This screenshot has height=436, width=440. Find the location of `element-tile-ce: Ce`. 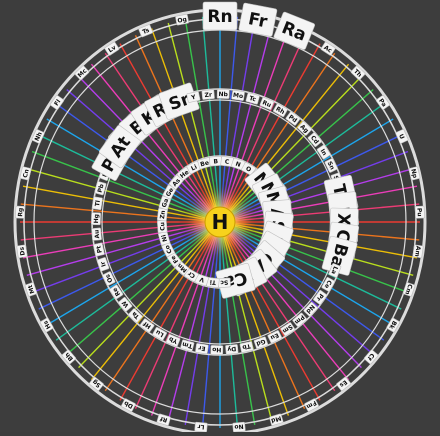

element-tile-ce: Ce is located at coordinates (328, 284).